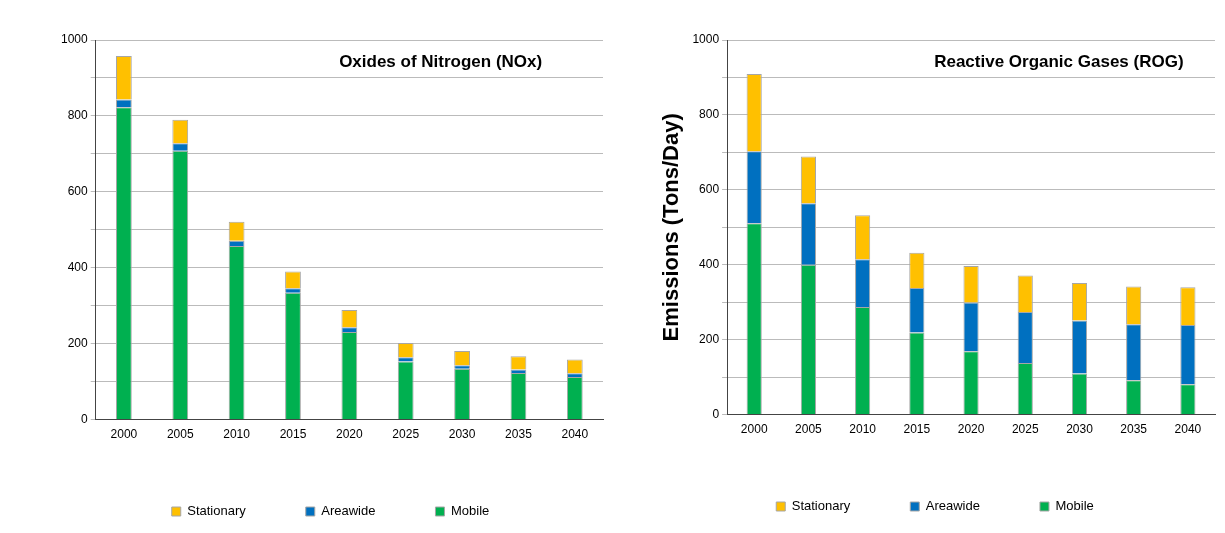  Describe the element at coordinates (1059, 61) in the screenshot. I see `text: Reactive Organic Gases (ROG)` at that location.